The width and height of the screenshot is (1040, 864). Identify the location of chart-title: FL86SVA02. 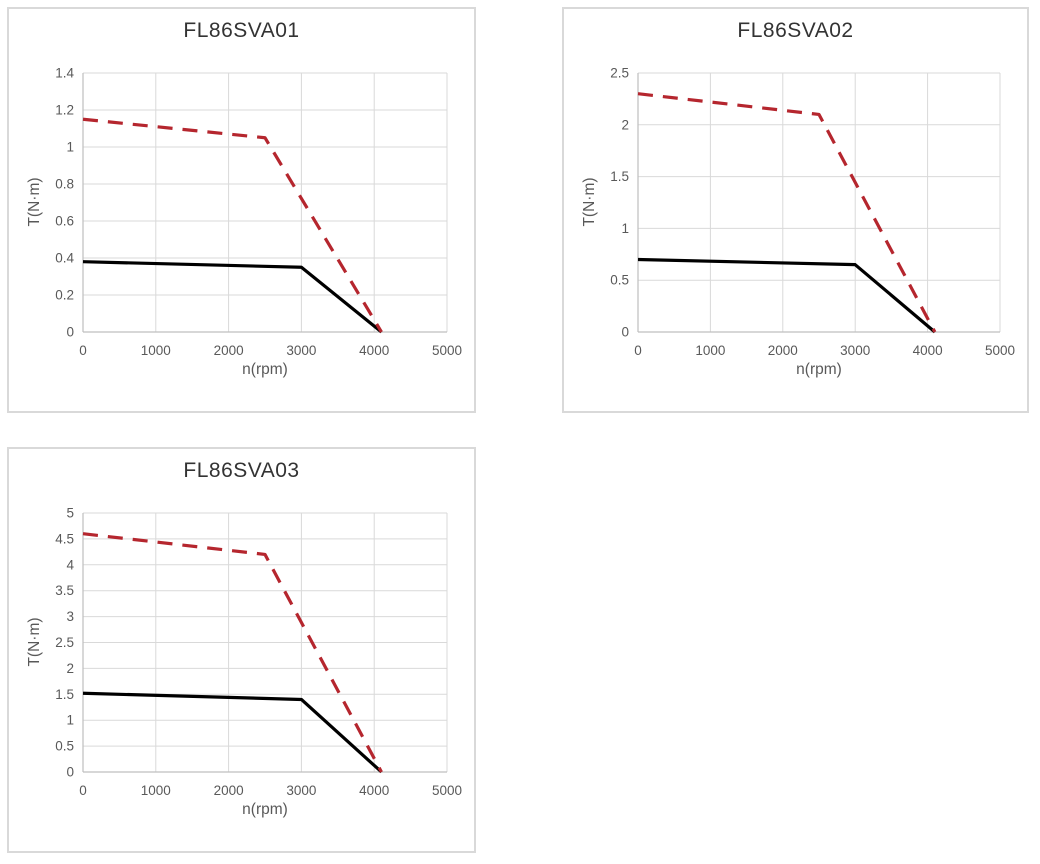
(795, 30).